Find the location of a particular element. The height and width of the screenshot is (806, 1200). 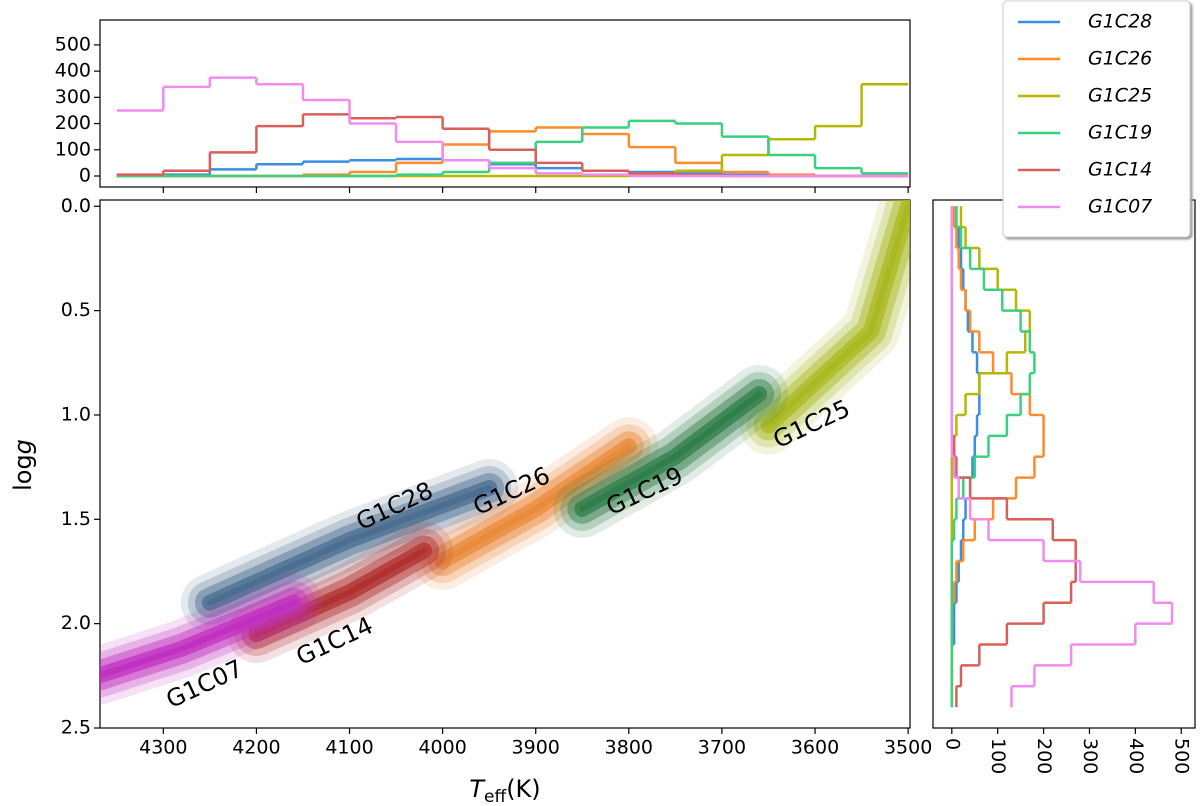

legend: G1C28 G1C26 G1C25 G1C19 G1C14 G1C07 is located at coordinates (1096, 119).